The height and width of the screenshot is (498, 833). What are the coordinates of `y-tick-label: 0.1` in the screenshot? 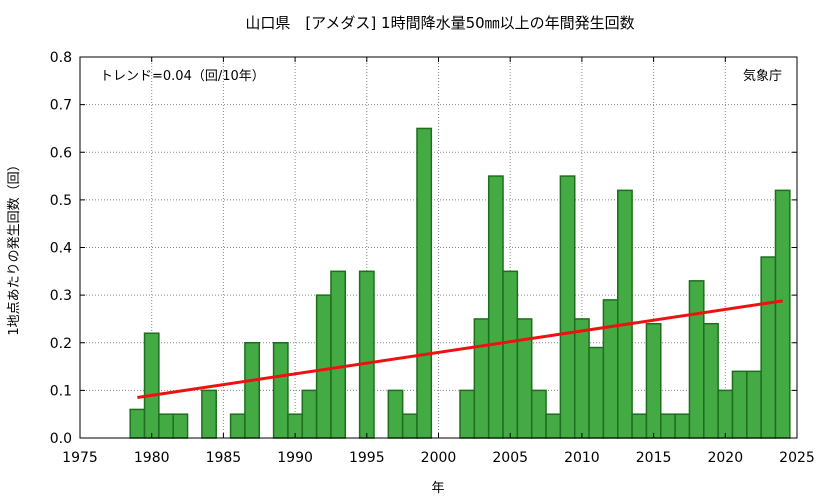 It's located at (61, 391).